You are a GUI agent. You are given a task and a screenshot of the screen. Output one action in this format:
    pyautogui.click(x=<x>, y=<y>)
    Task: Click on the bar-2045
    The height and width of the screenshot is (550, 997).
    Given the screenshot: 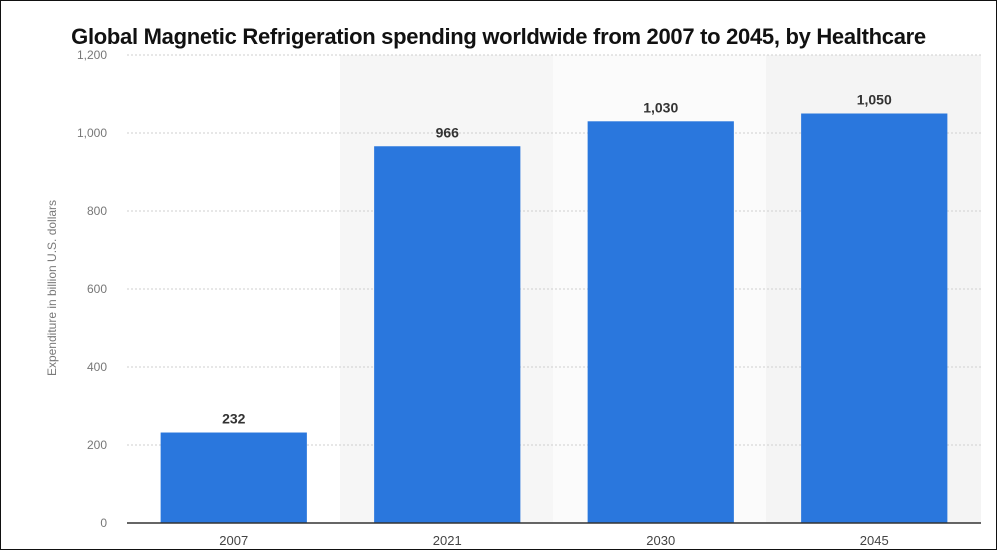 What is the action you would take?
    pyautogui.click(x=874, y=318)
    